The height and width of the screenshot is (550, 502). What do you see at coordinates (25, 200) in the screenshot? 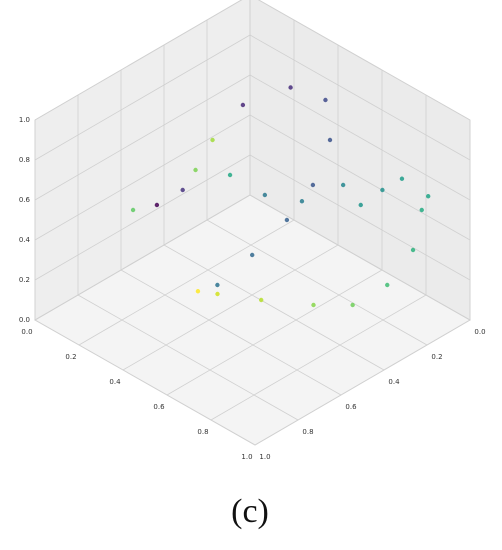
I see `z-tick-label: 0.6` at bounding box center [25, 200].